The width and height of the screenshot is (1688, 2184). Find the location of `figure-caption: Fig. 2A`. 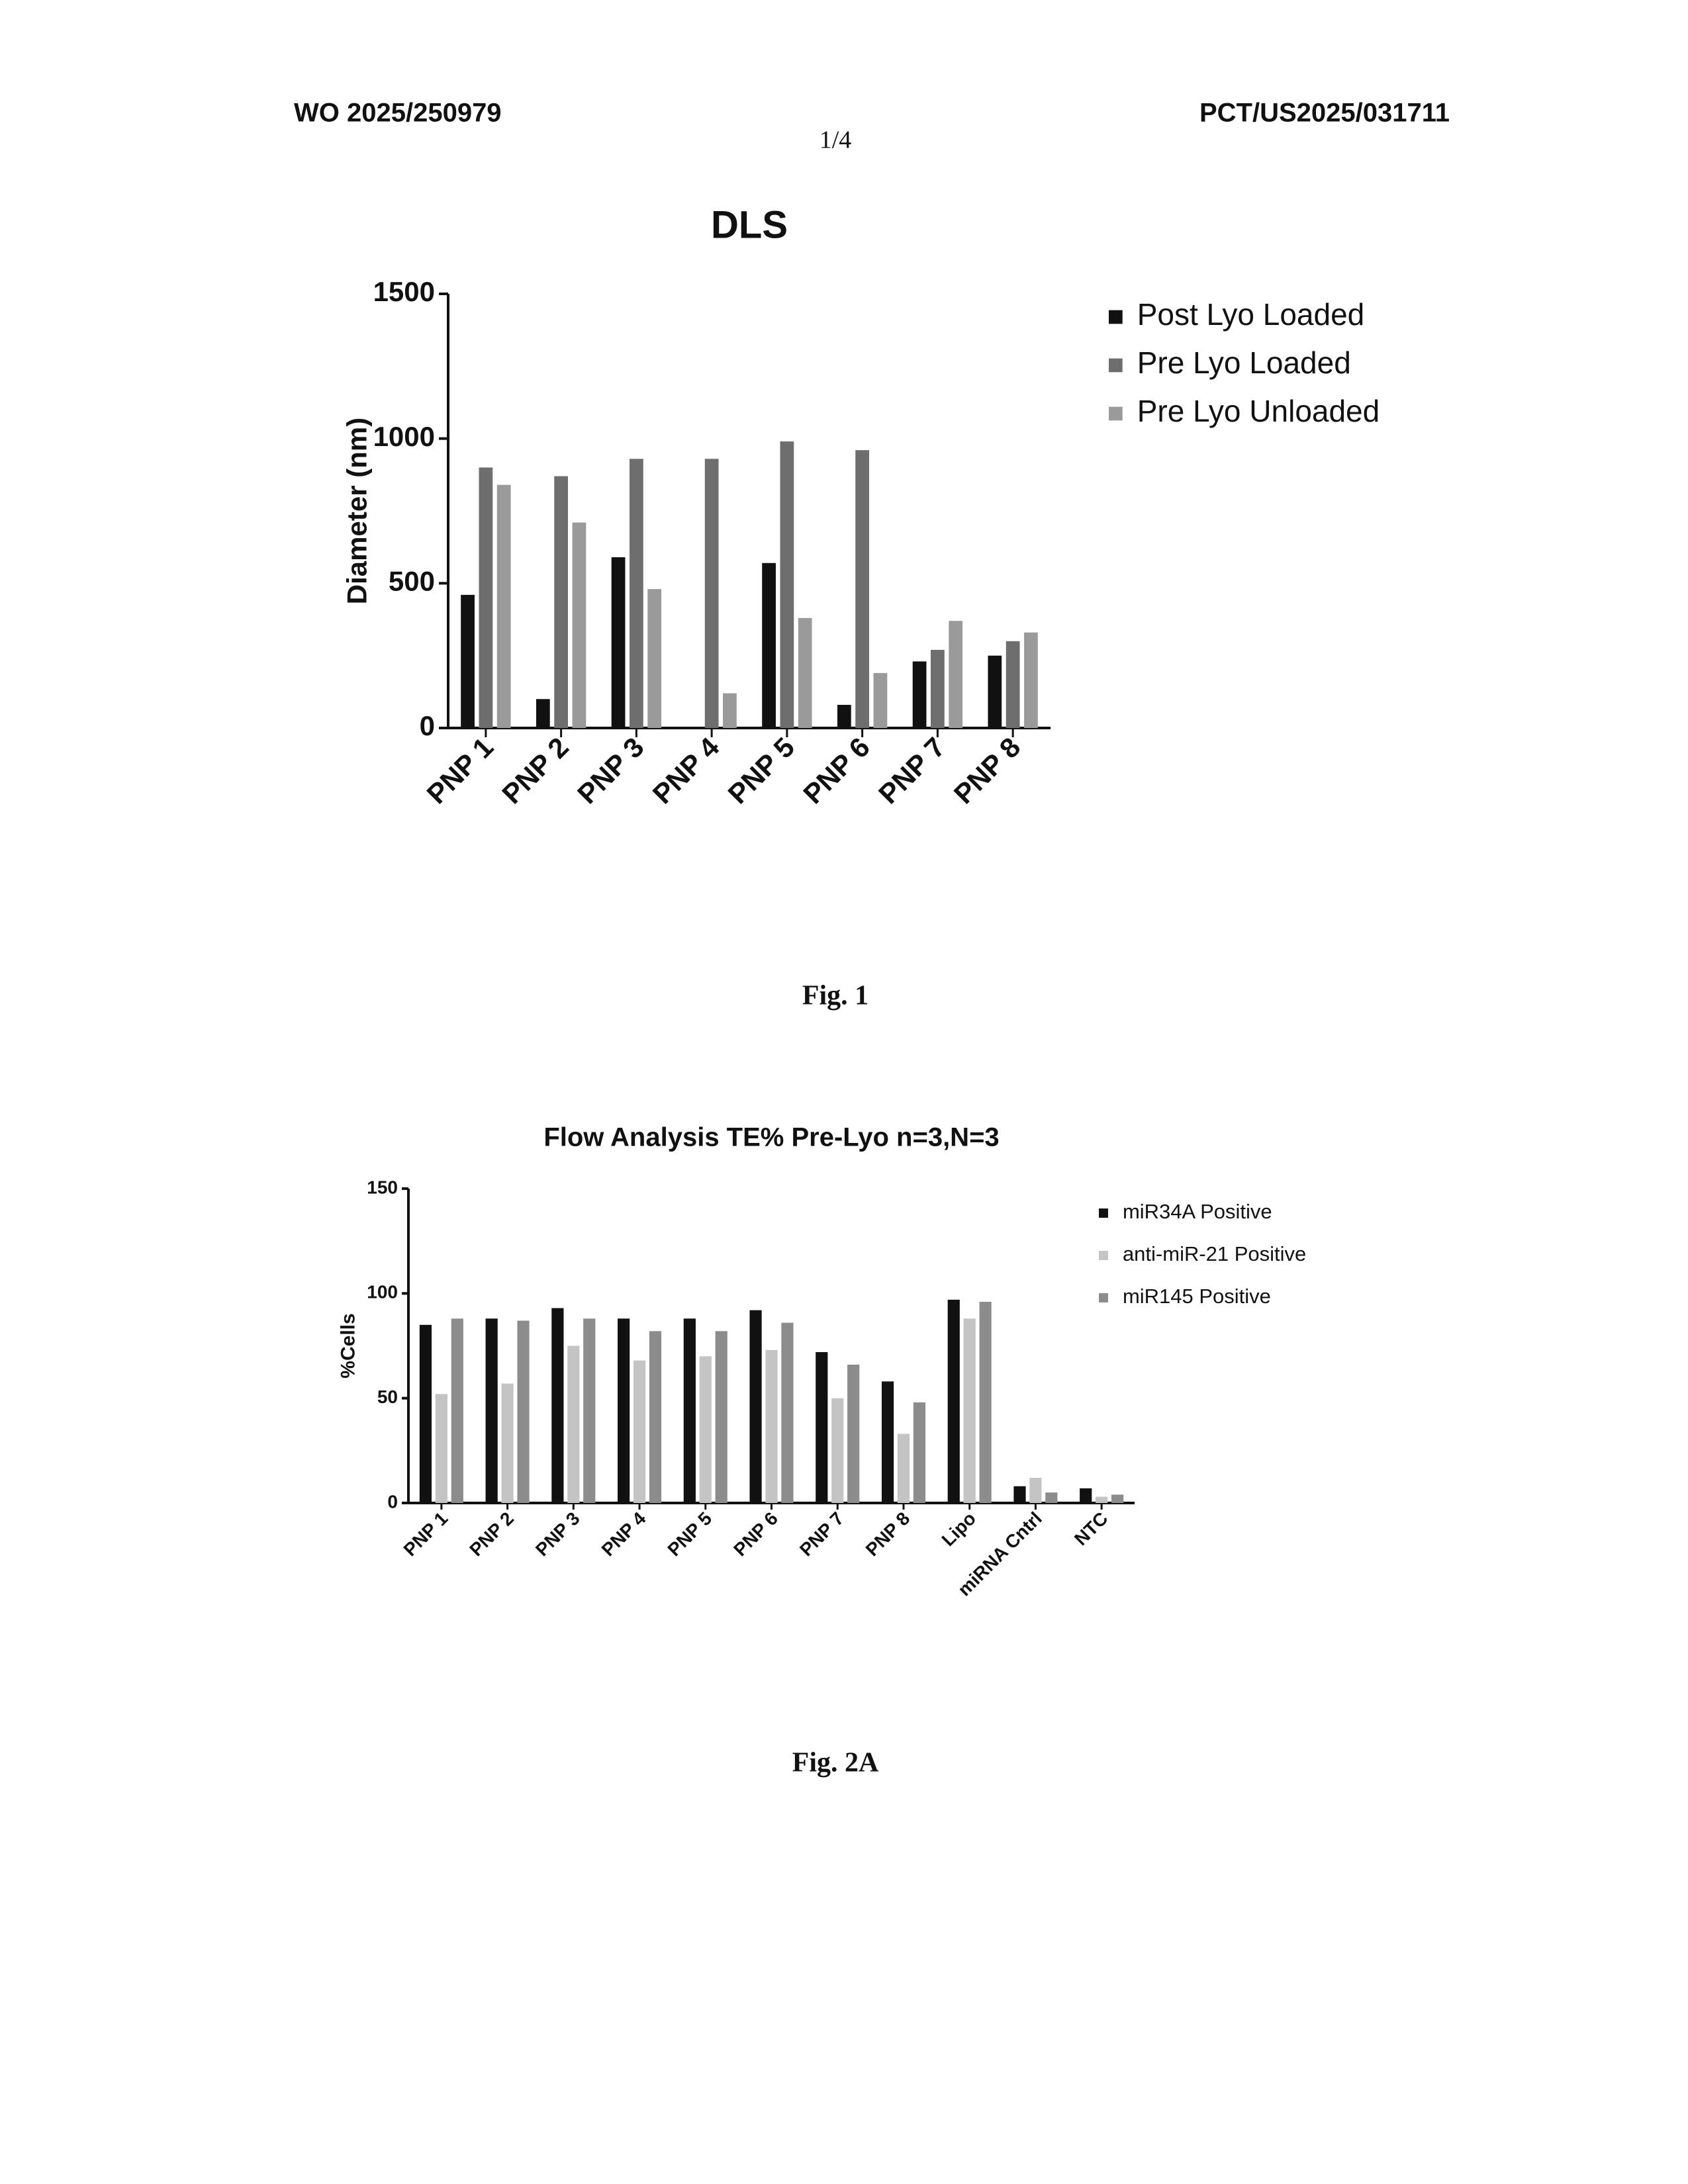

figure-caption: Fig. 2A is located at coordinates (835, 1763).